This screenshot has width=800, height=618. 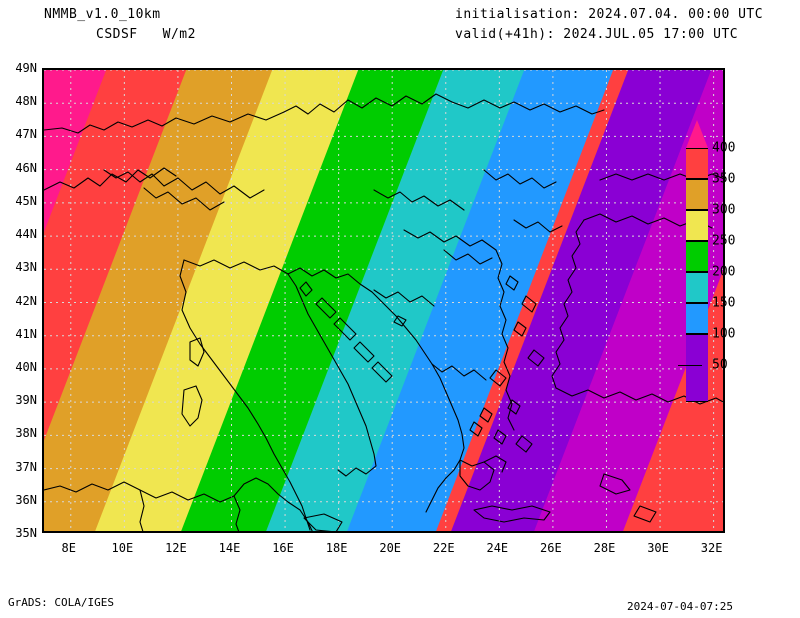 I want to click on y-tick-45N: 45N, so click(x=26, y=200).